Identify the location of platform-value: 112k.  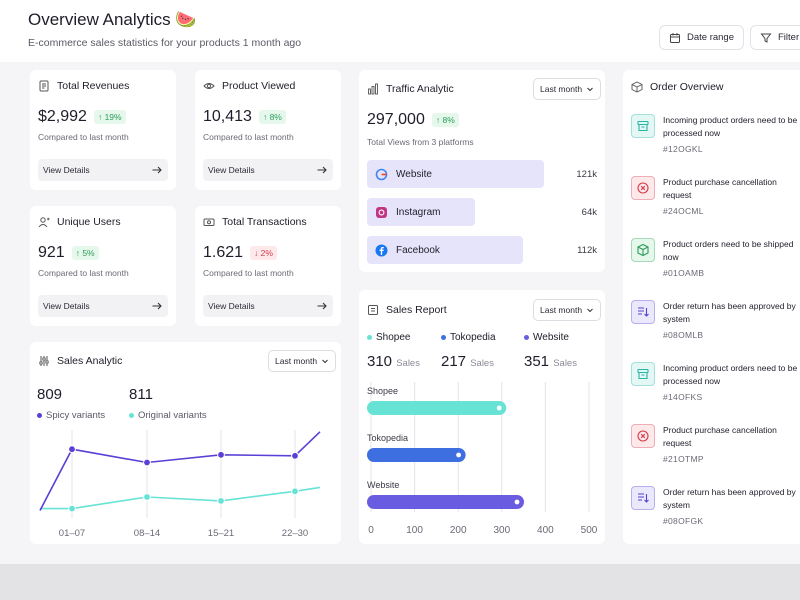
(587, 250).